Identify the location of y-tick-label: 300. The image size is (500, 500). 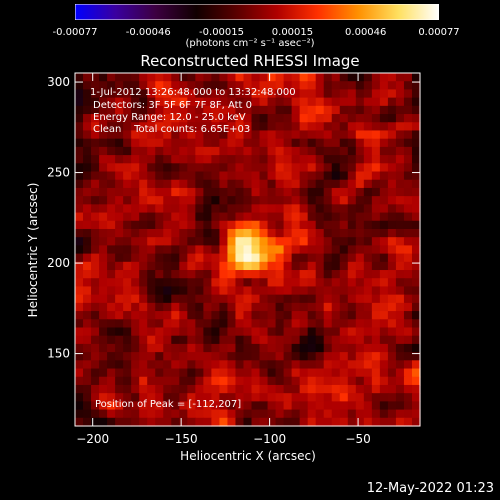
(58, 82).